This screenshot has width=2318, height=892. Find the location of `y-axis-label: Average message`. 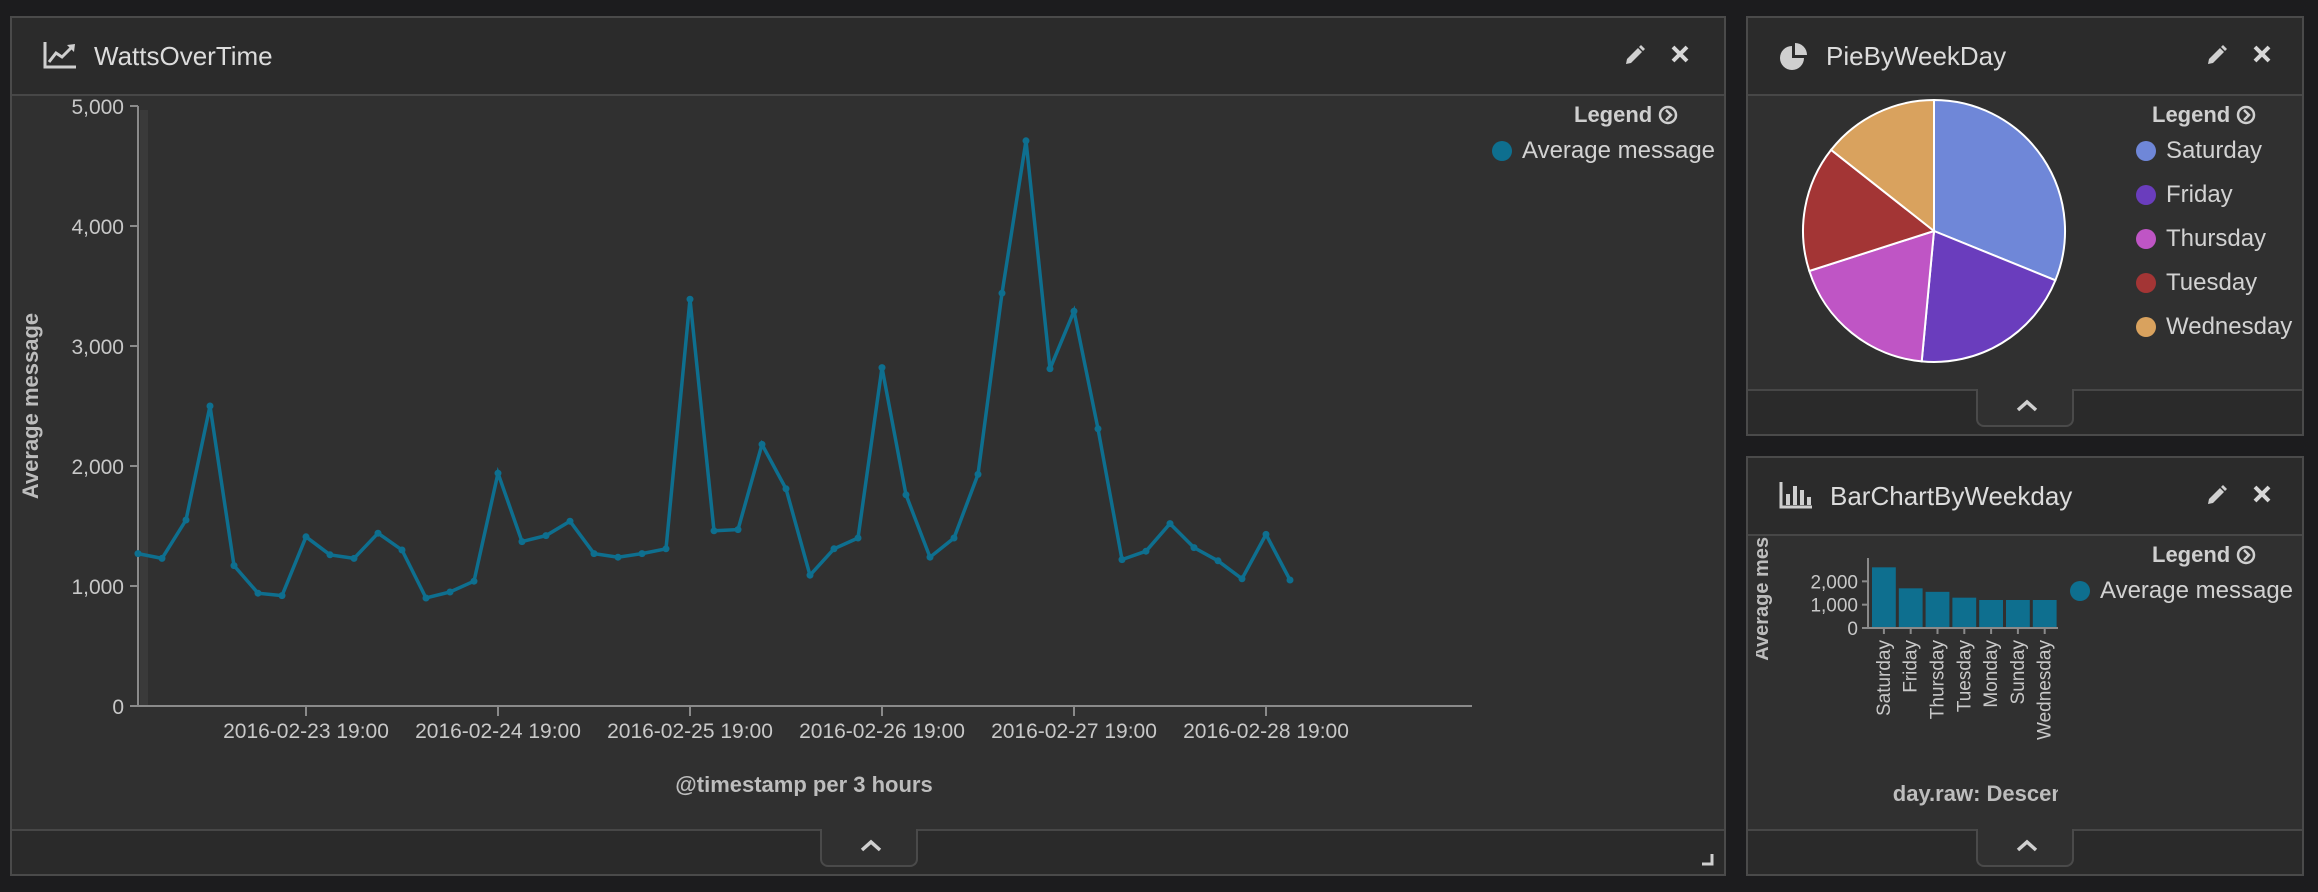

y-axis-label: Average message is located at coordinates (30, 406).